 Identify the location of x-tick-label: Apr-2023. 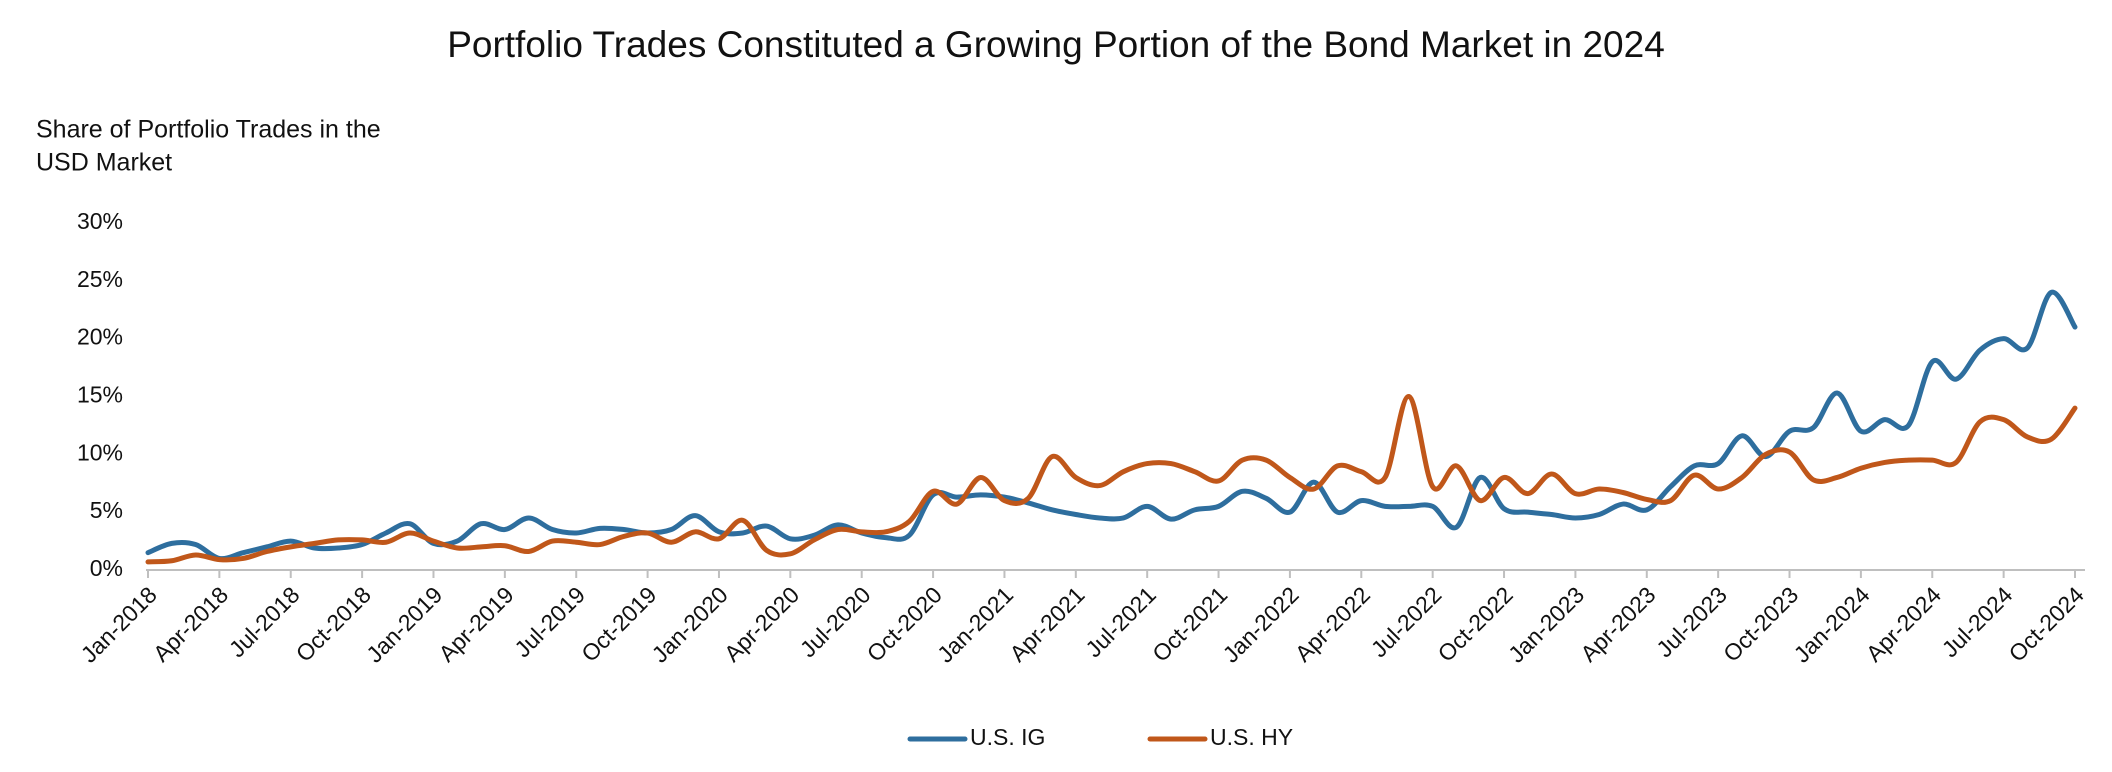
(1617, 623).